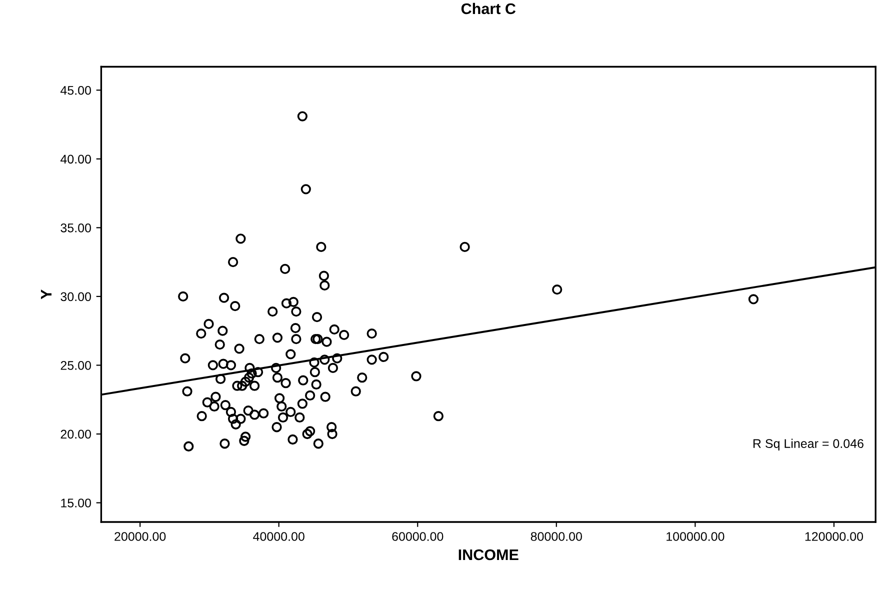  Describe the element at coordinates (75, 297) in the screenshot. I see `y-tick-label: 30.00` at that location.